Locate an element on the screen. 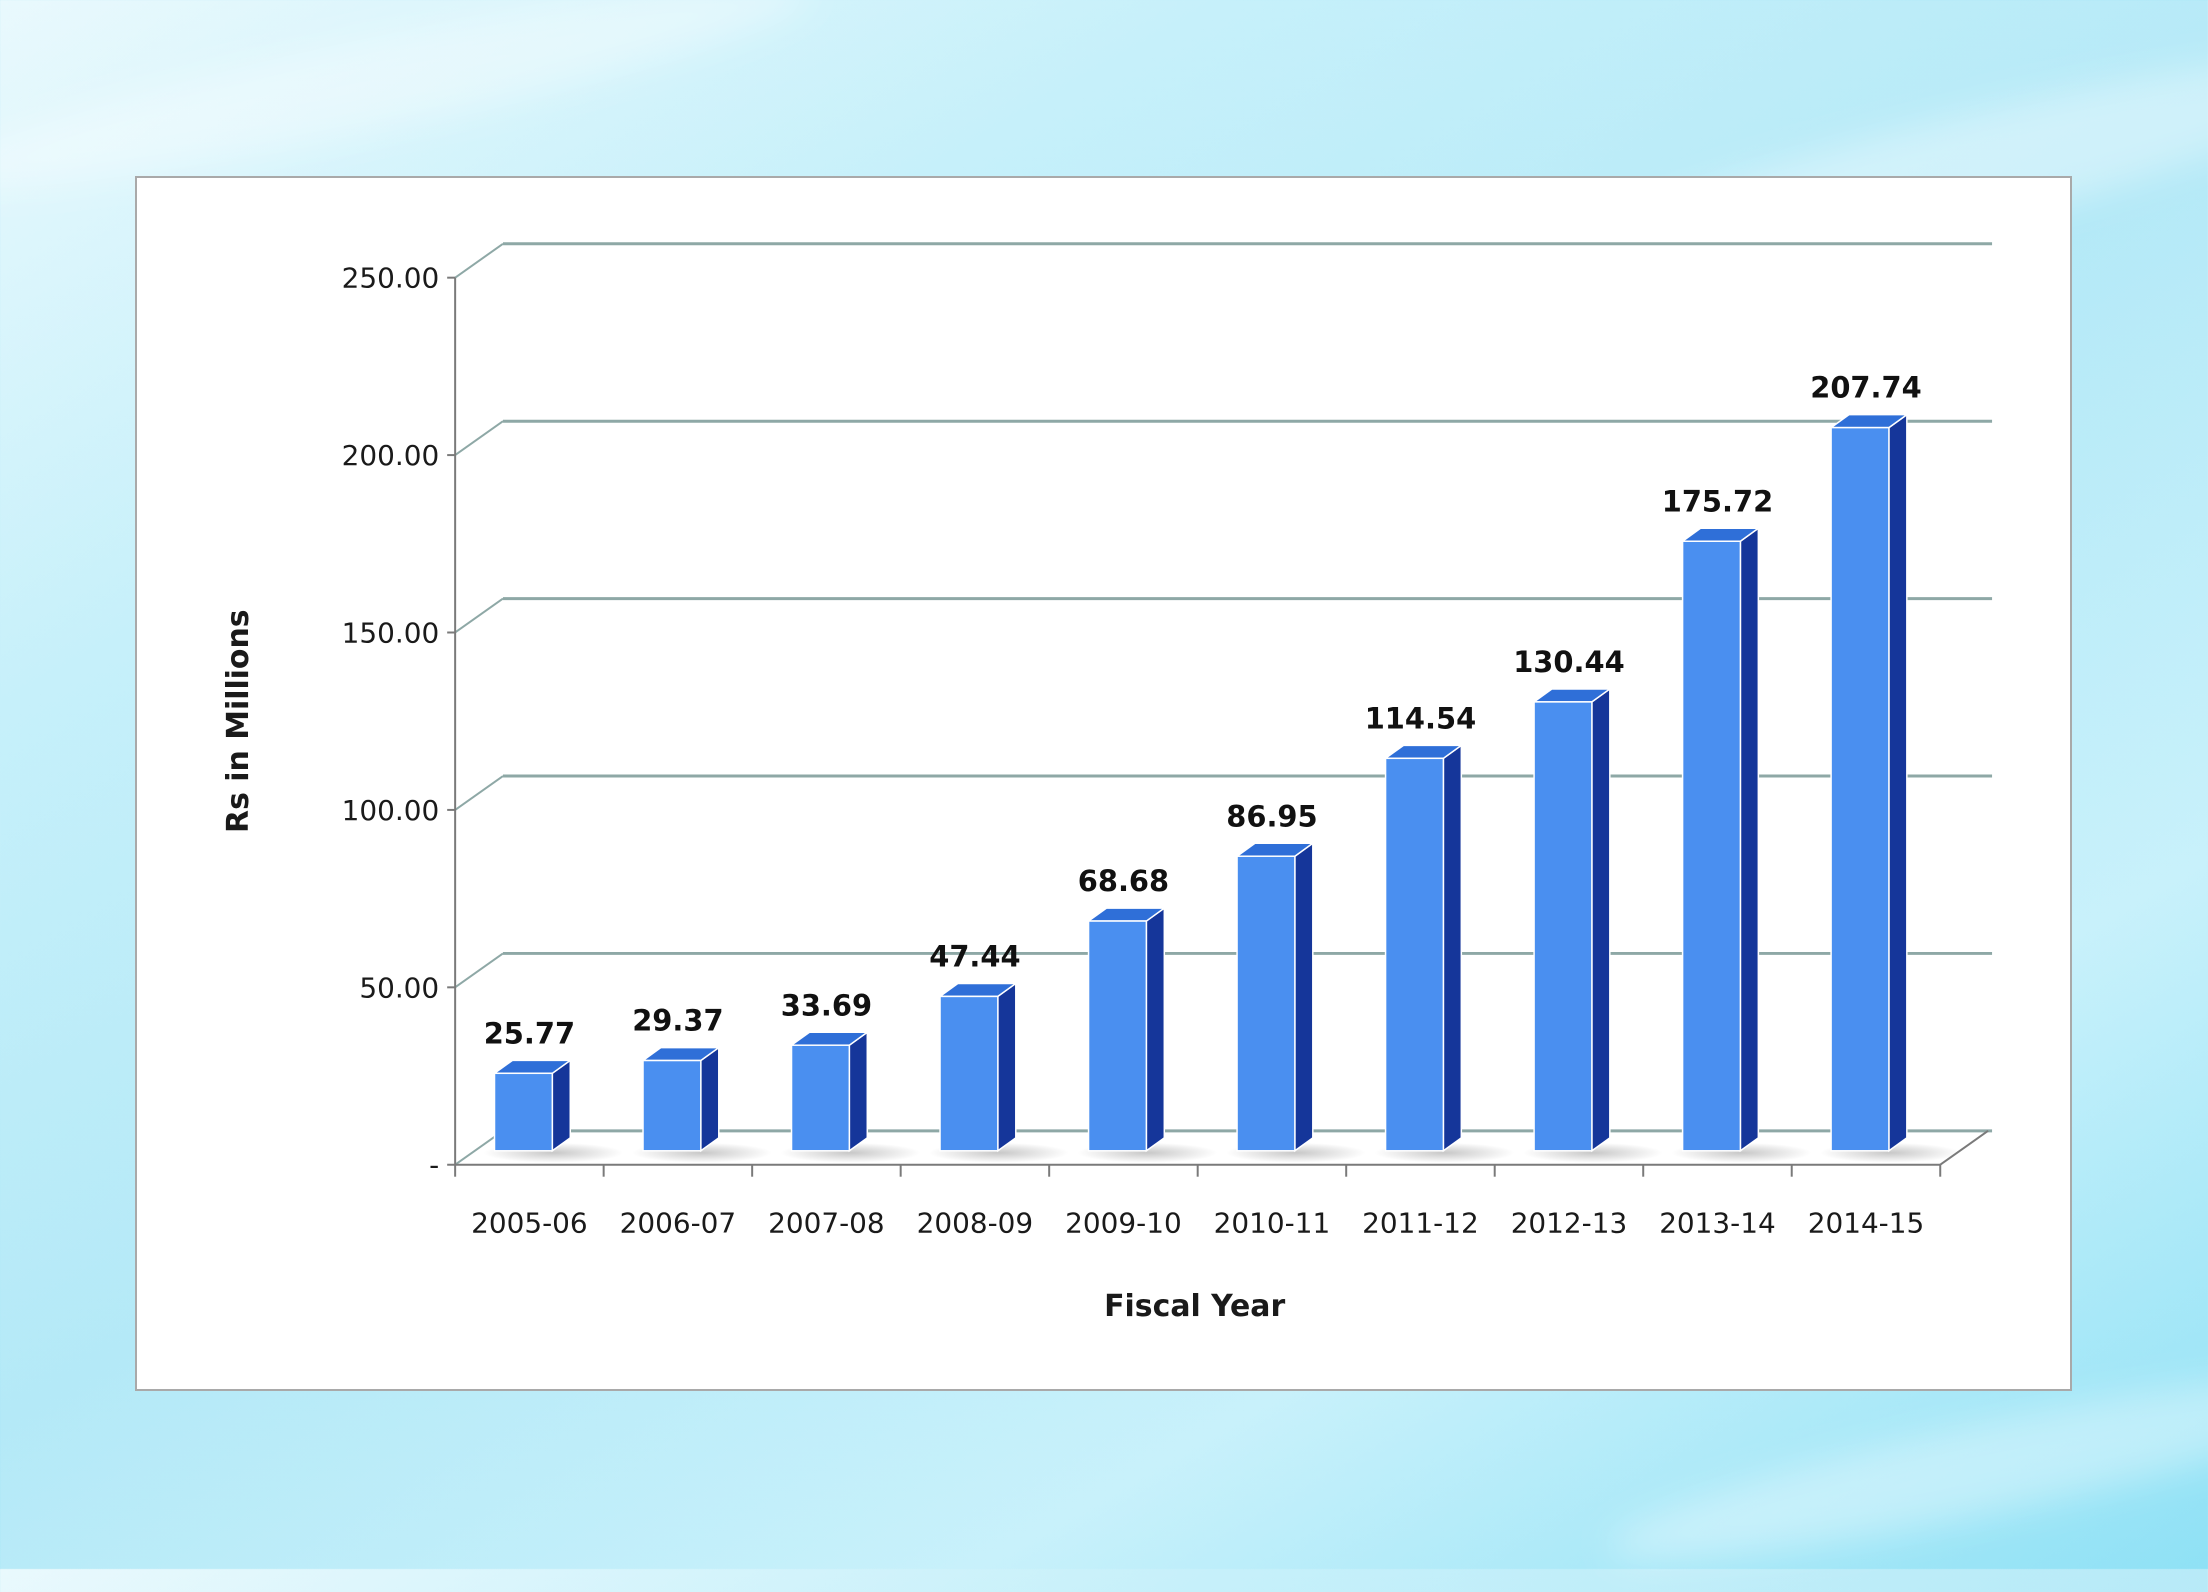 This screenshot has width=2208, height=1592. x-tick-label: 2006-07 is located at coordinates (678, 1223).